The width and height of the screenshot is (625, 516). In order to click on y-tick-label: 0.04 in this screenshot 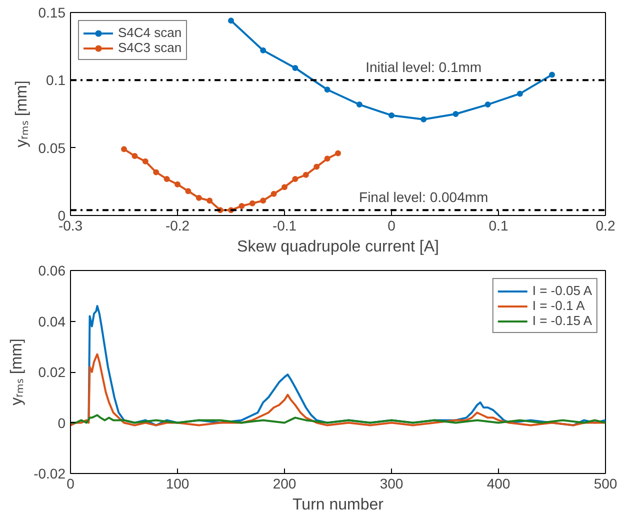, I will do `click(52, 321)`.